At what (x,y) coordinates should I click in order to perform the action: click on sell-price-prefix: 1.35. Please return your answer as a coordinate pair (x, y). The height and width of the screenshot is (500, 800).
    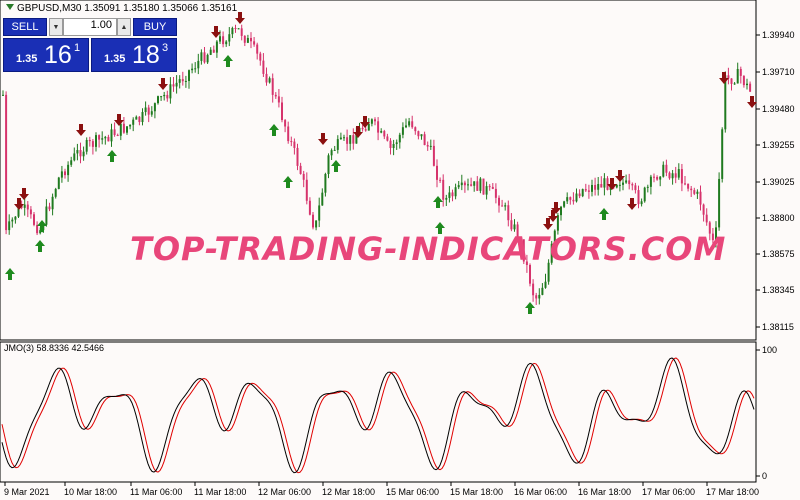
    Looking at the image, I should click on (27, 59).